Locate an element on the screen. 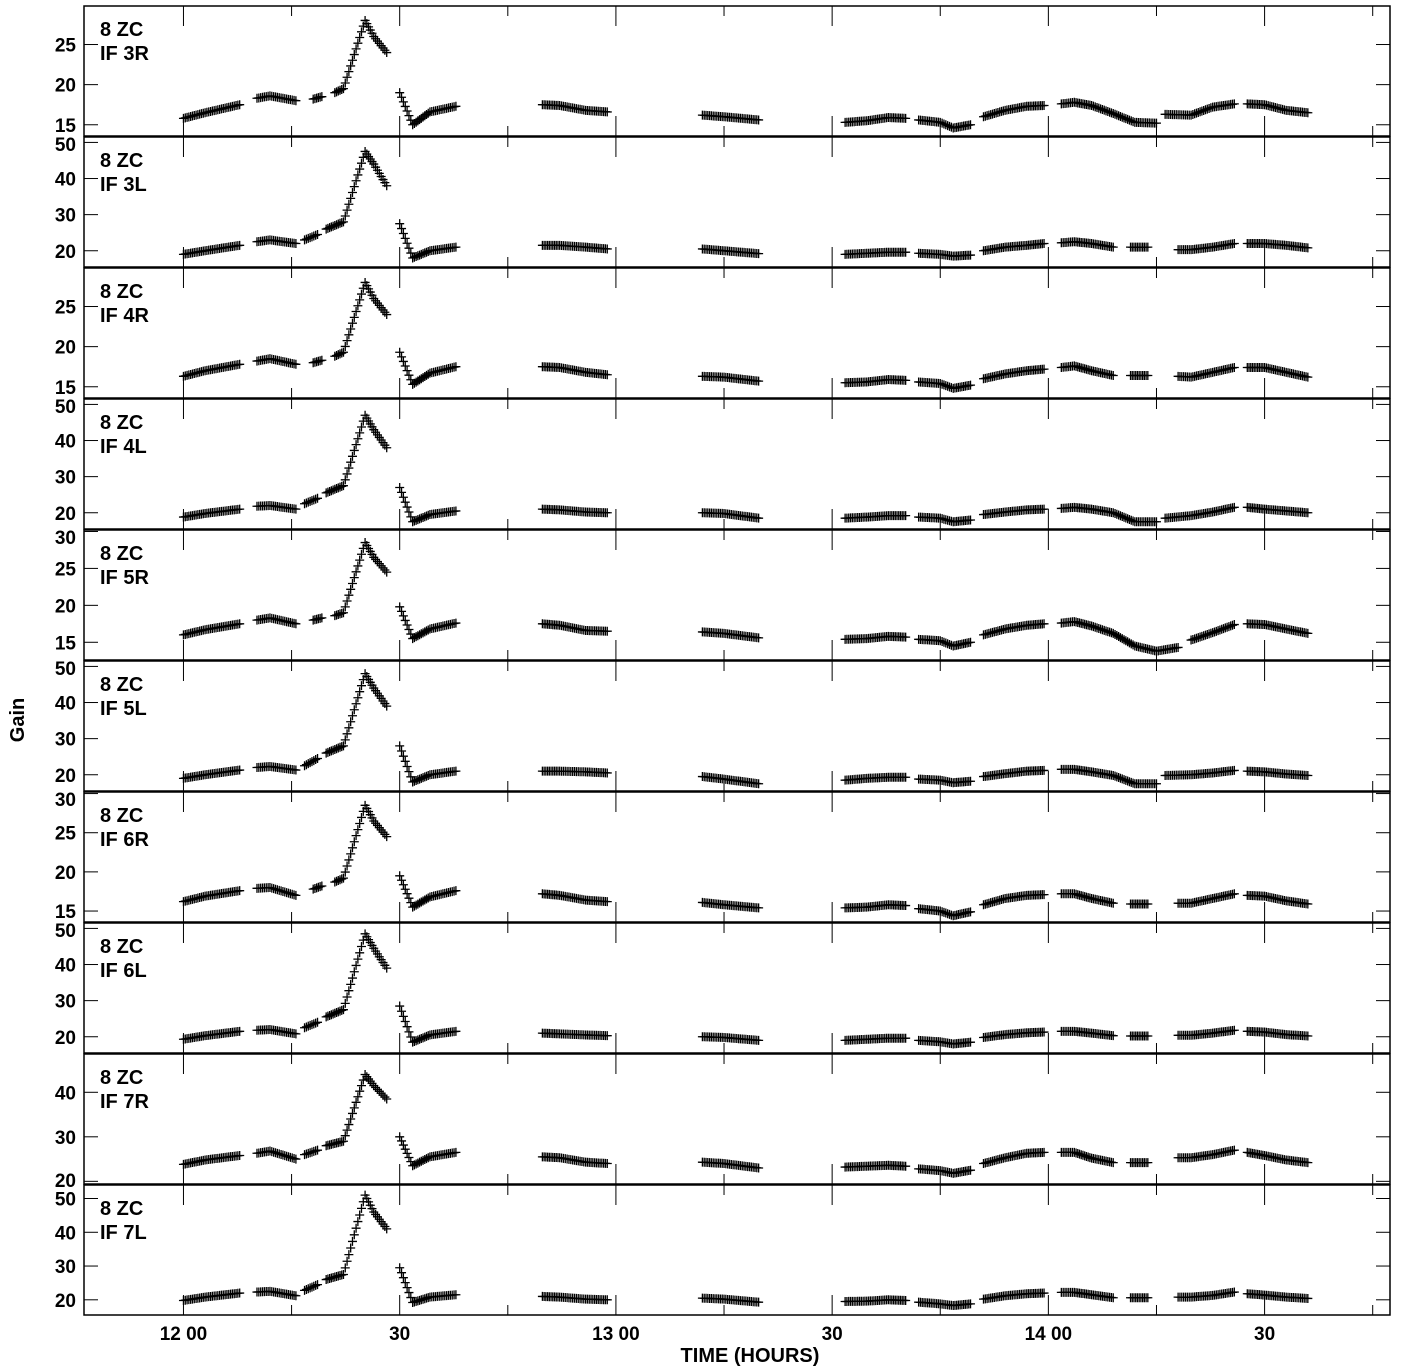 This screenshot has width=1401, height=1368. x-tick-label: 30 is located at coordinates (832, 1334).